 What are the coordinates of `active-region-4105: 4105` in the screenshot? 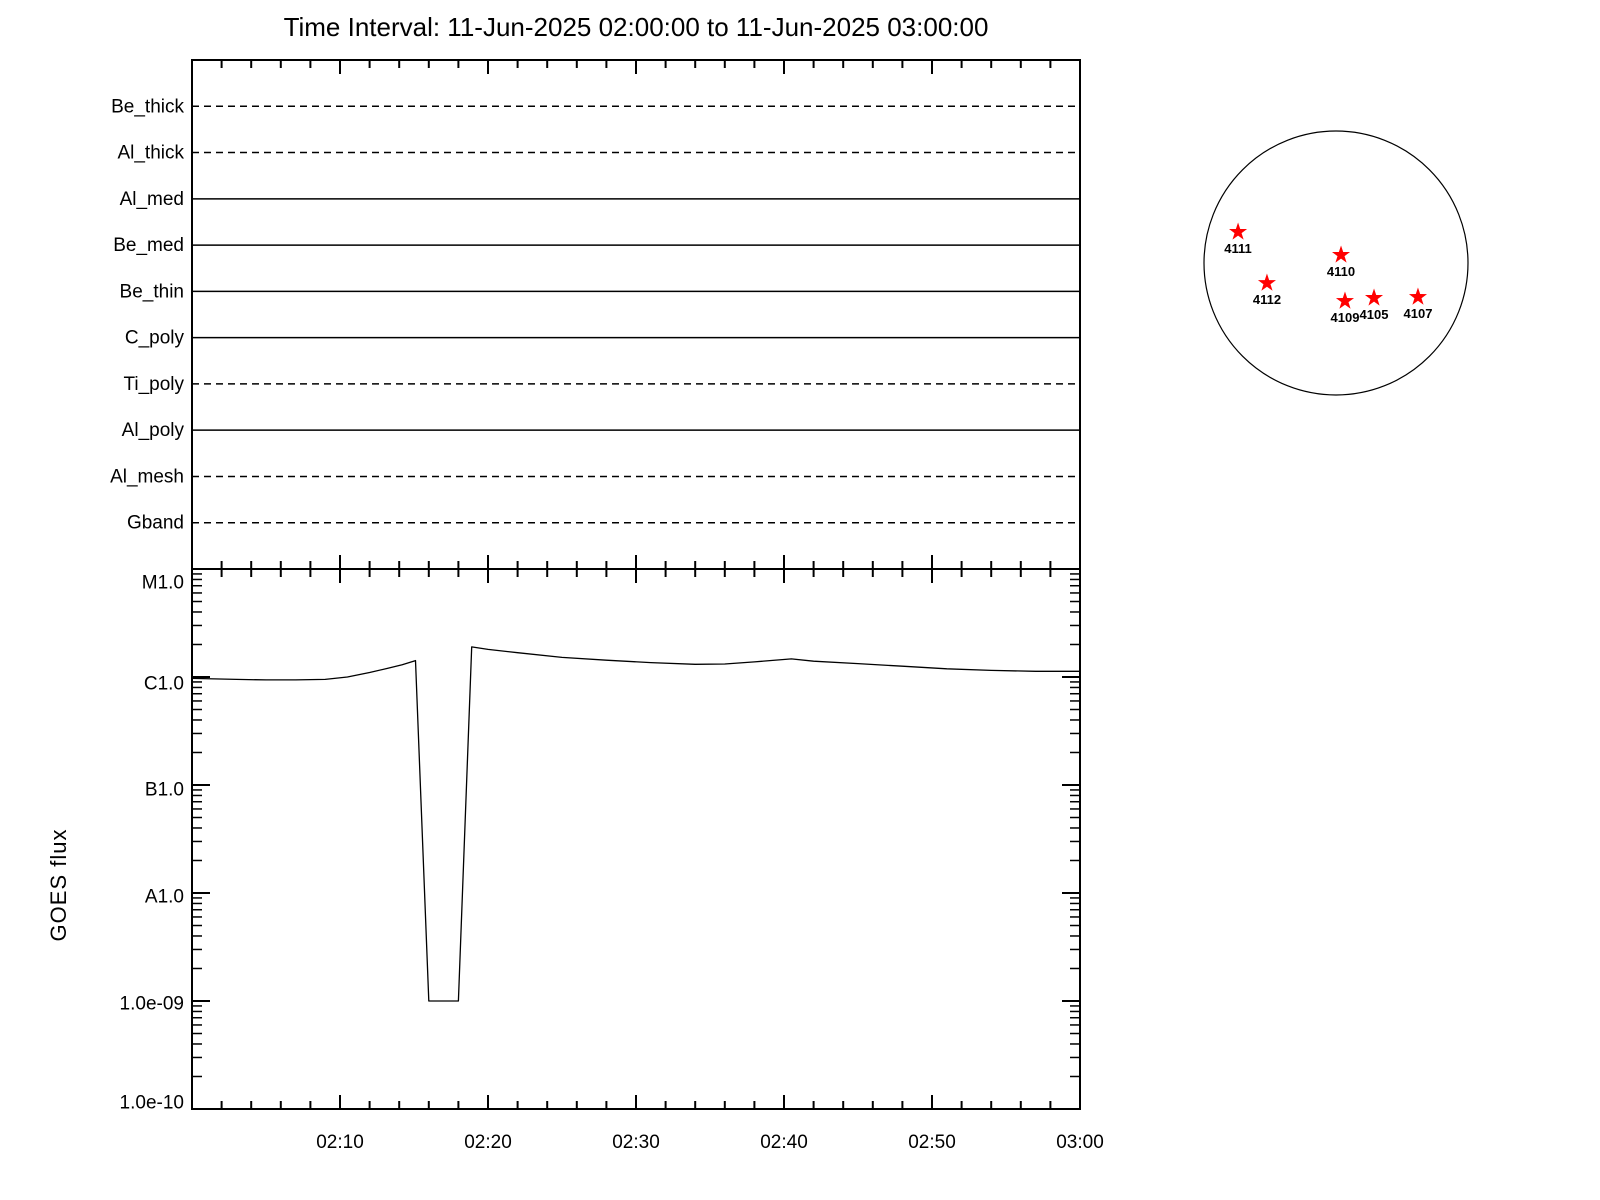 It's located at (1374, 305).